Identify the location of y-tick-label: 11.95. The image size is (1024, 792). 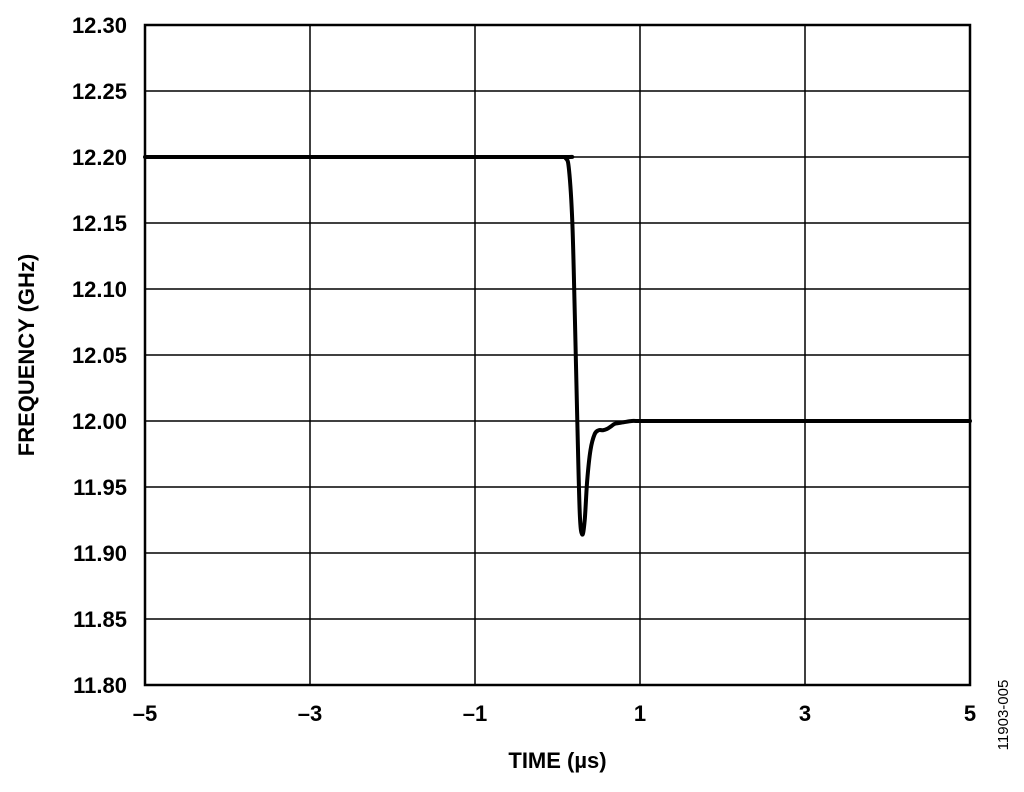
(100, 487).